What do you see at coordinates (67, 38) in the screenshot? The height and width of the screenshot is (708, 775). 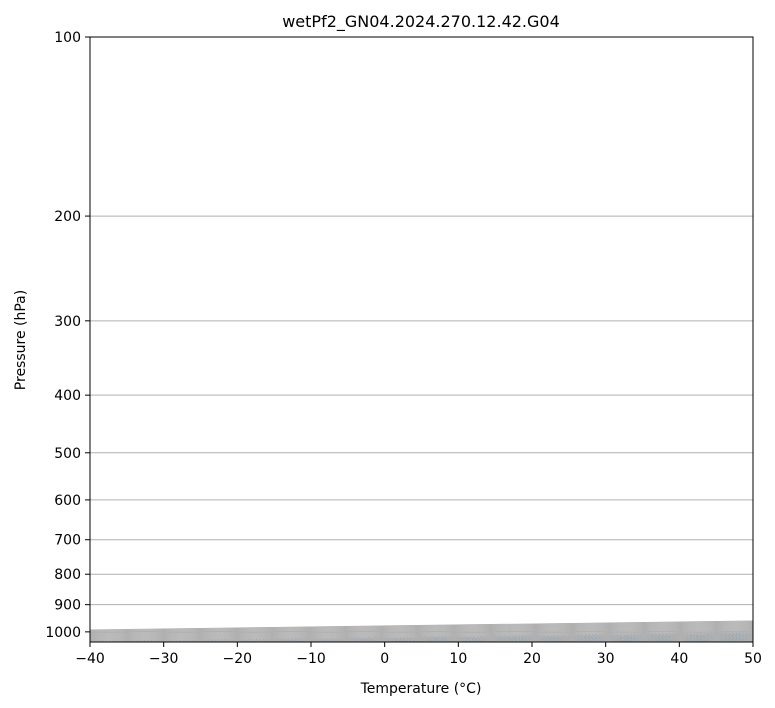 I see `y-tick-label: 100` at bounding box center [67, 38].